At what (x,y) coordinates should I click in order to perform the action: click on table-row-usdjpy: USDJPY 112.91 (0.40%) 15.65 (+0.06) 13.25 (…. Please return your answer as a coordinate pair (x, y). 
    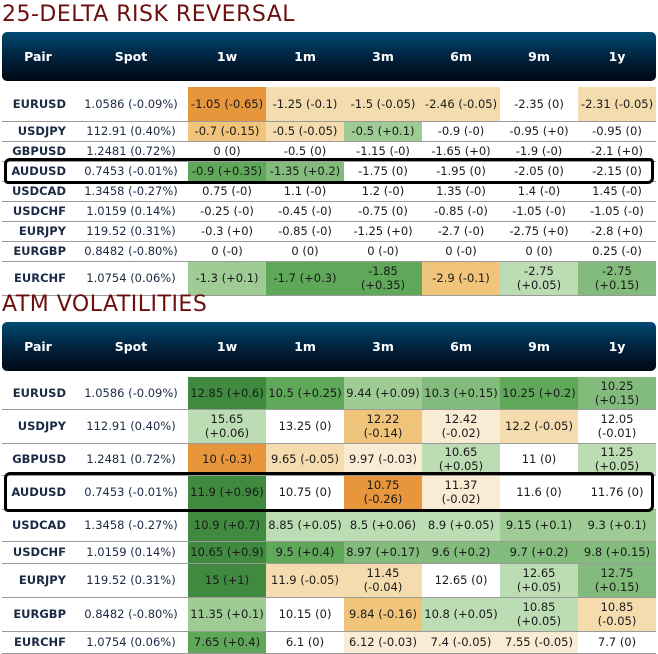
    Looking at the image, I should click on (329, 426).